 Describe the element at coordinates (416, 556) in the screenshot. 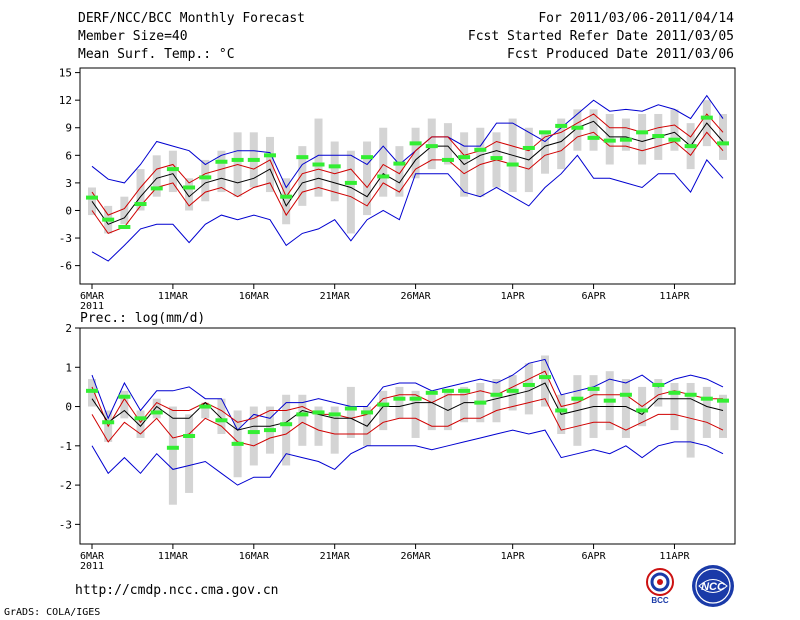

I see `x-tick-label: 26MAR` at that location.